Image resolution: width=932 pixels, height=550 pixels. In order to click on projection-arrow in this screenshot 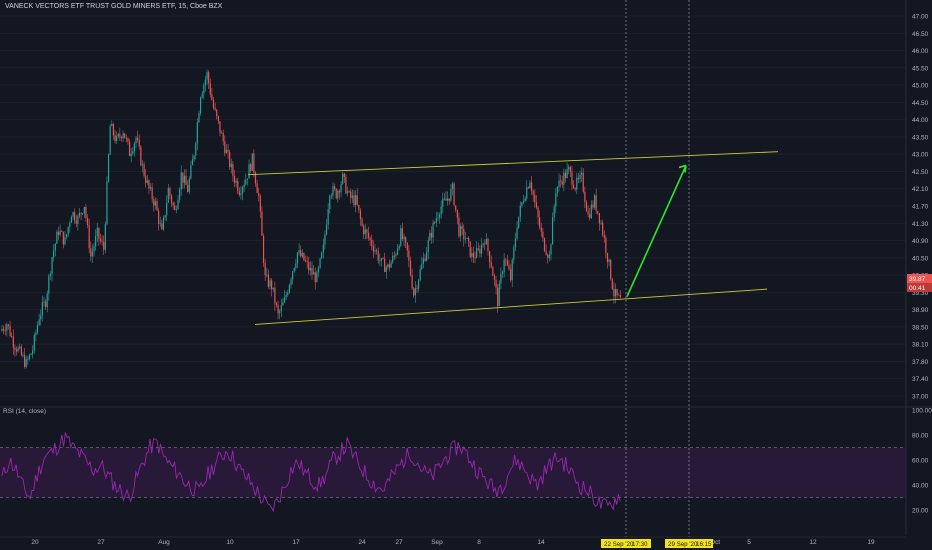, I will do `click(656, 231)`.